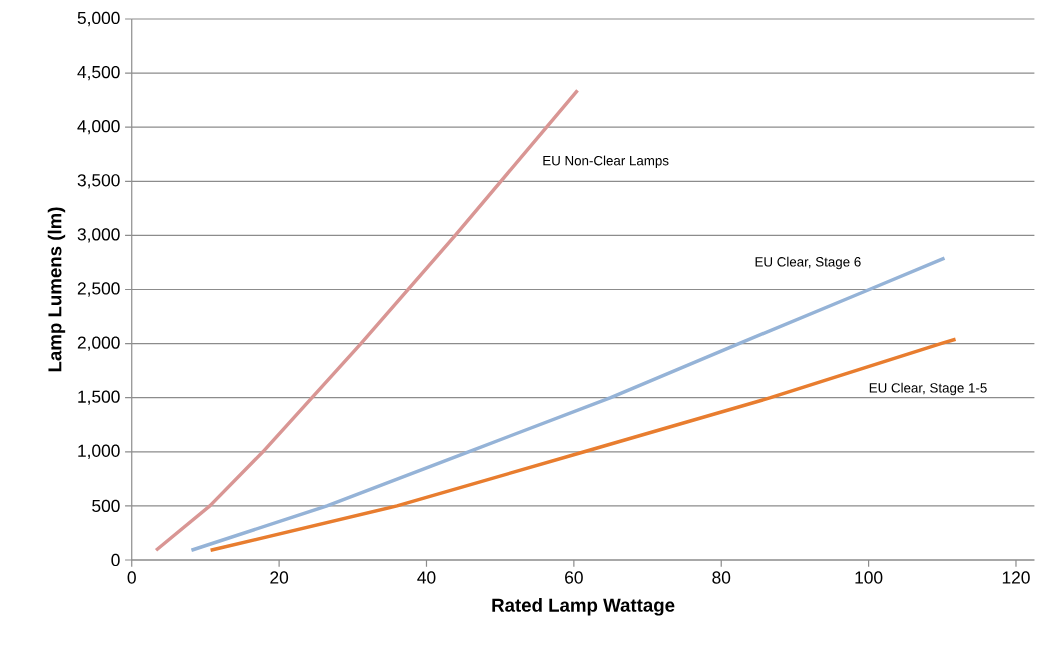 Image resolution: width=1042 pixels, height=659 pixels. What do you see at coordinates (98, 289) in the screenshot?
I see `y-tick-label: 2,500` at bounding box center [98, 289].